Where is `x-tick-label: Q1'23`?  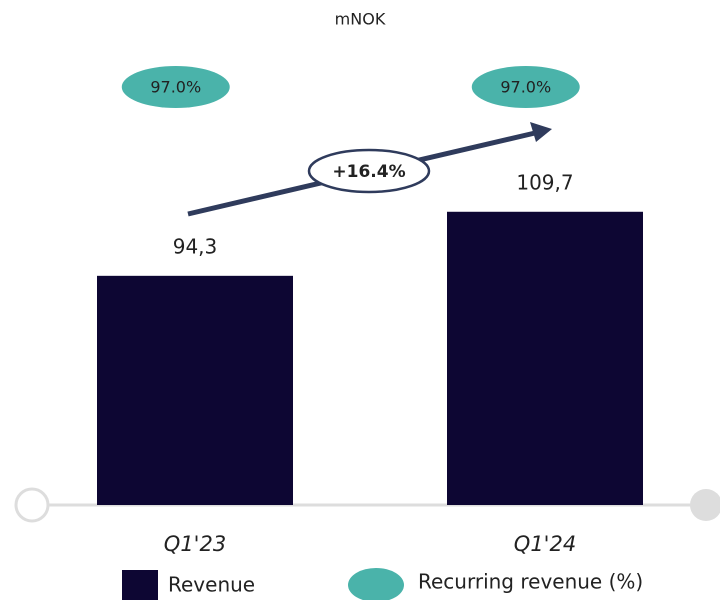 x-tick-label: Q1'23 is located at coordinates (195, 544).